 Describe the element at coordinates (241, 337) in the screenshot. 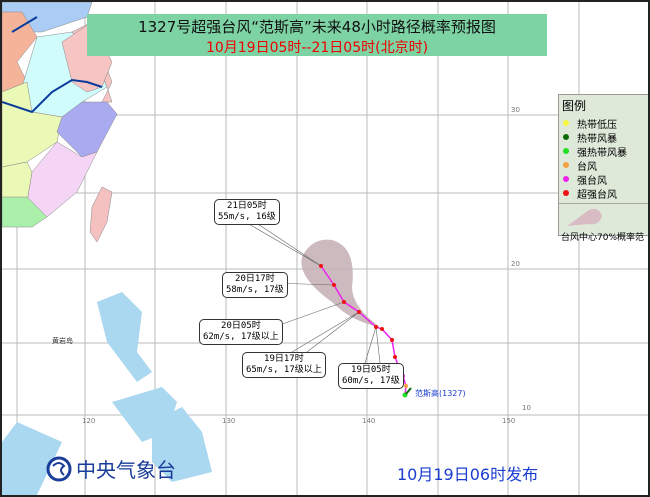

I see `forecast-wind: 62m/s, 17级以上` at that location.